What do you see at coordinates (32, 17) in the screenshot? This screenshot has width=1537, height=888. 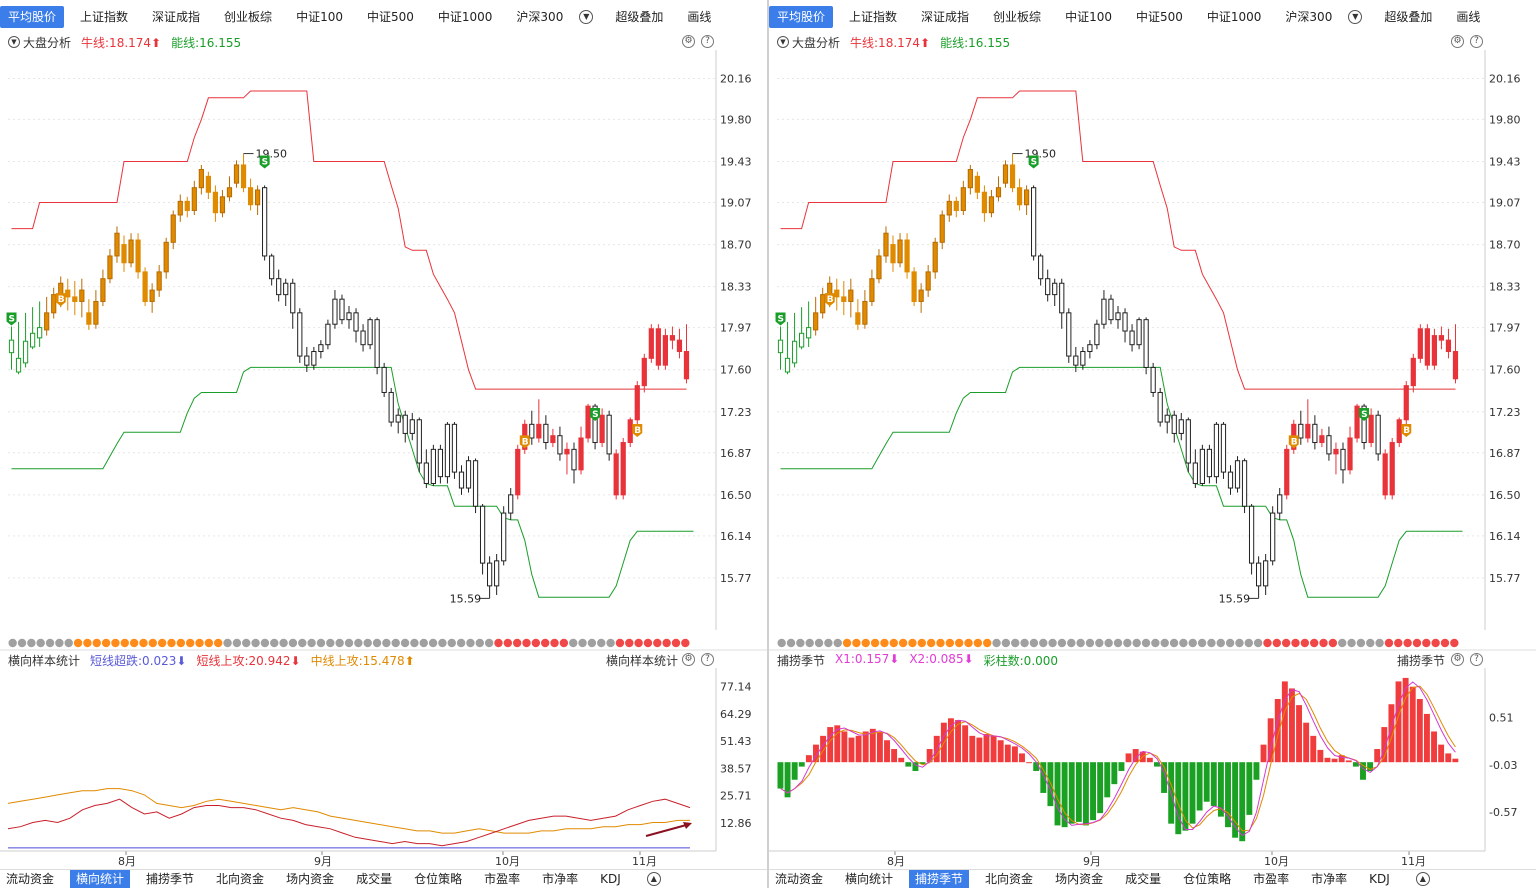 I see `index-tab-0: 平均股价` at bounding box center [32, 17].